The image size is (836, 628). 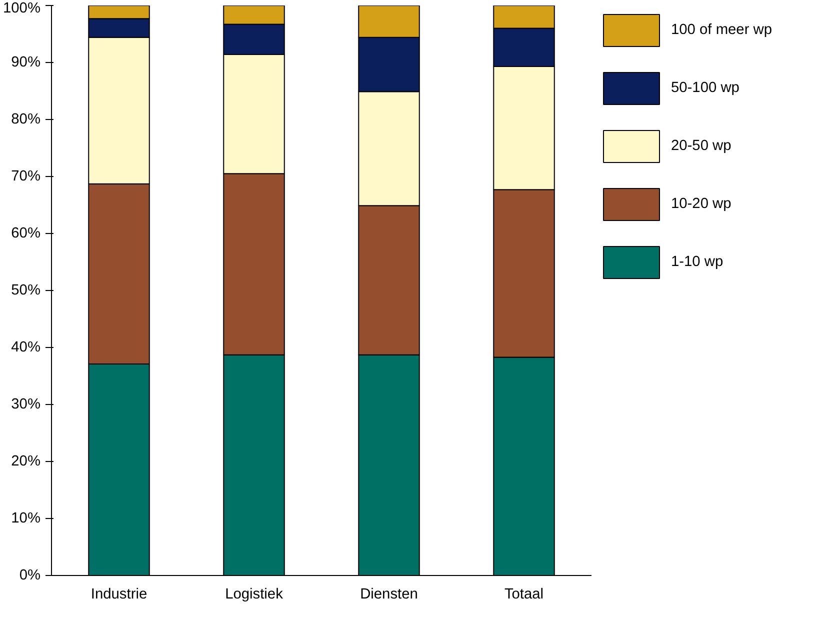 What do you see at coordinates (30, 576) in the screenshot?
I see `y-tick-label: 0%` at bounding box center [30, 576].